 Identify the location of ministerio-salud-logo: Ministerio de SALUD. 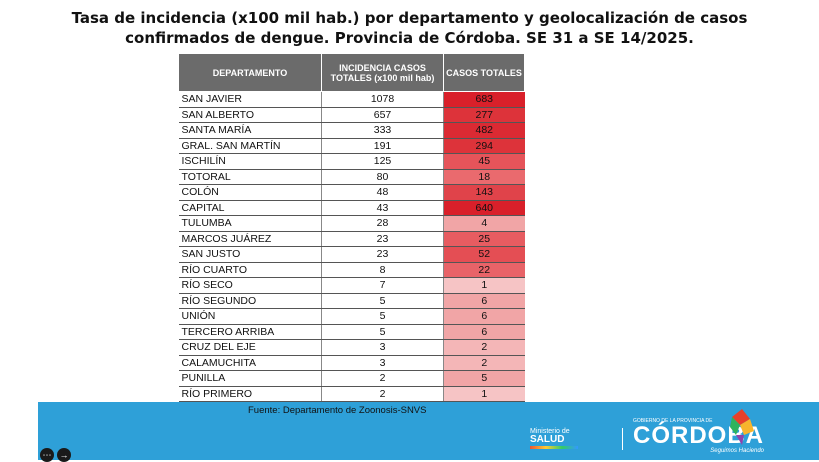
(554, 438).